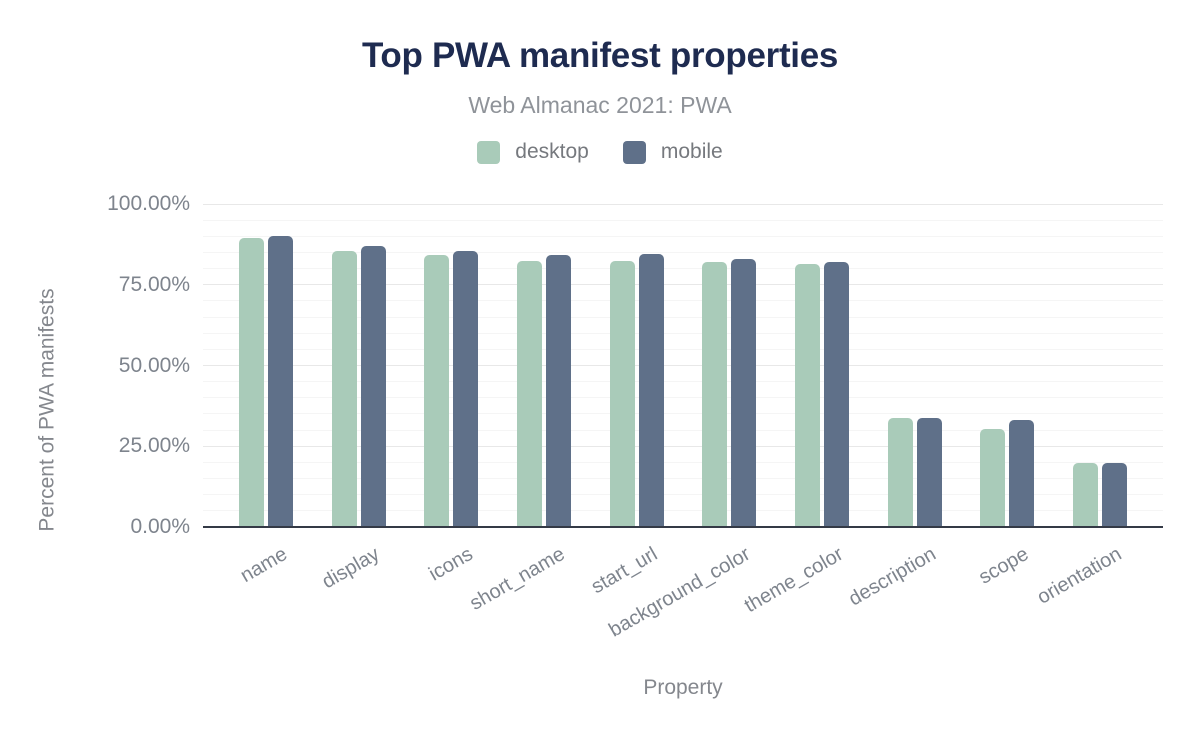 The width and height of the screenshot is (1200, 742). Describe the element at coordinates (1022, 473) in the screenshot. I see `bar-mobile-scope` at that location.